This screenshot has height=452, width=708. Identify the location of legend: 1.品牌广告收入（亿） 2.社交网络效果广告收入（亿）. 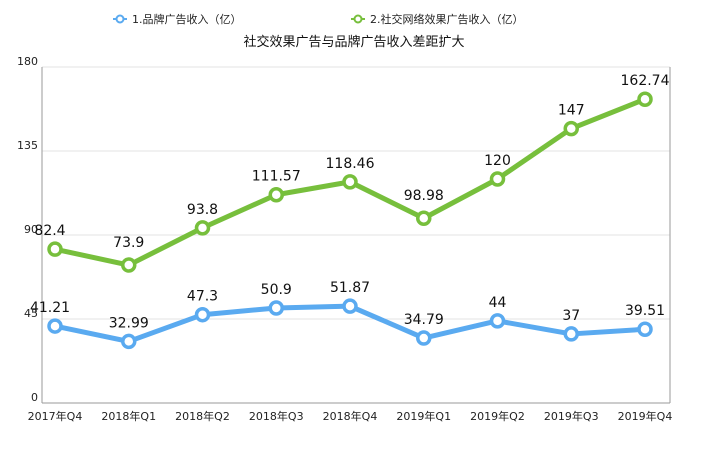
(318, 19).